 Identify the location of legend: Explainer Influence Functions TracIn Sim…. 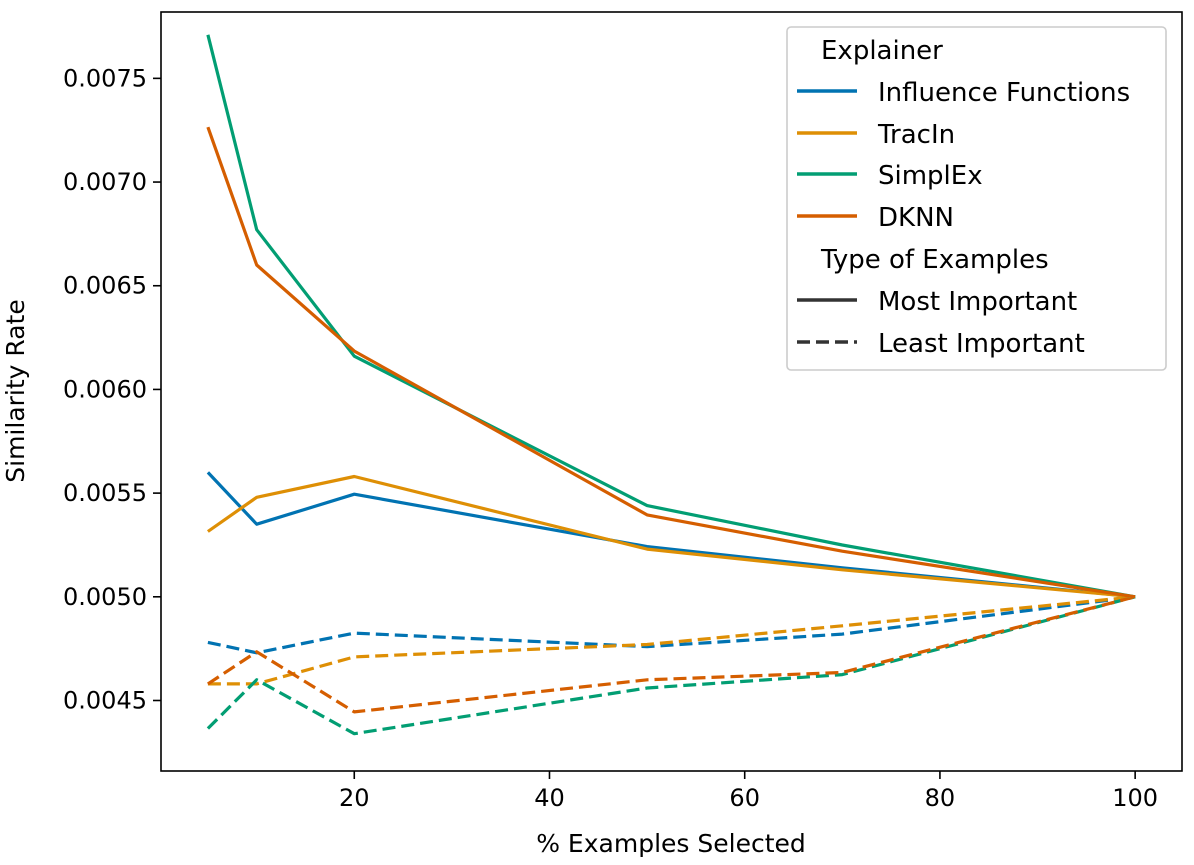
(976, 198).